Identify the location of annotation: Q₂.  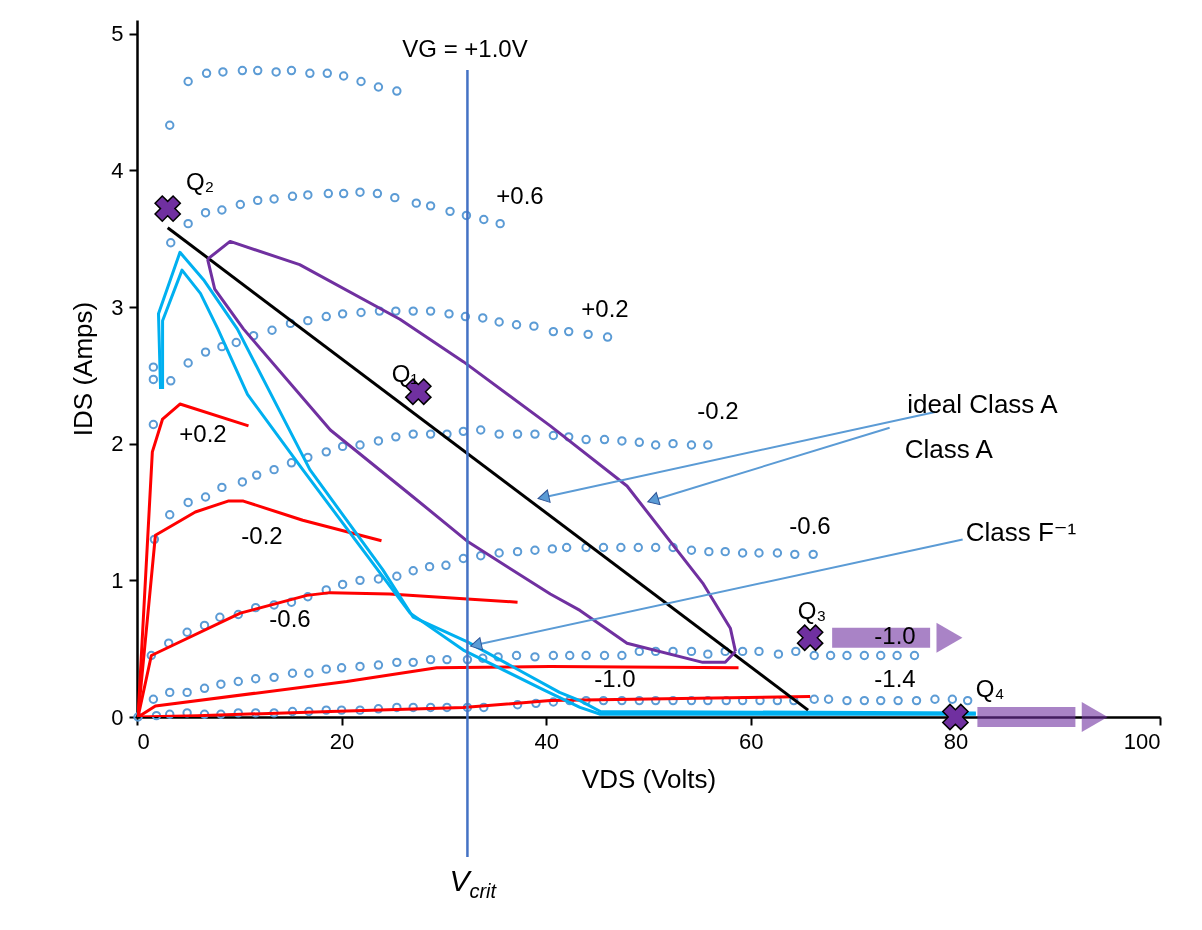
(200, 181).